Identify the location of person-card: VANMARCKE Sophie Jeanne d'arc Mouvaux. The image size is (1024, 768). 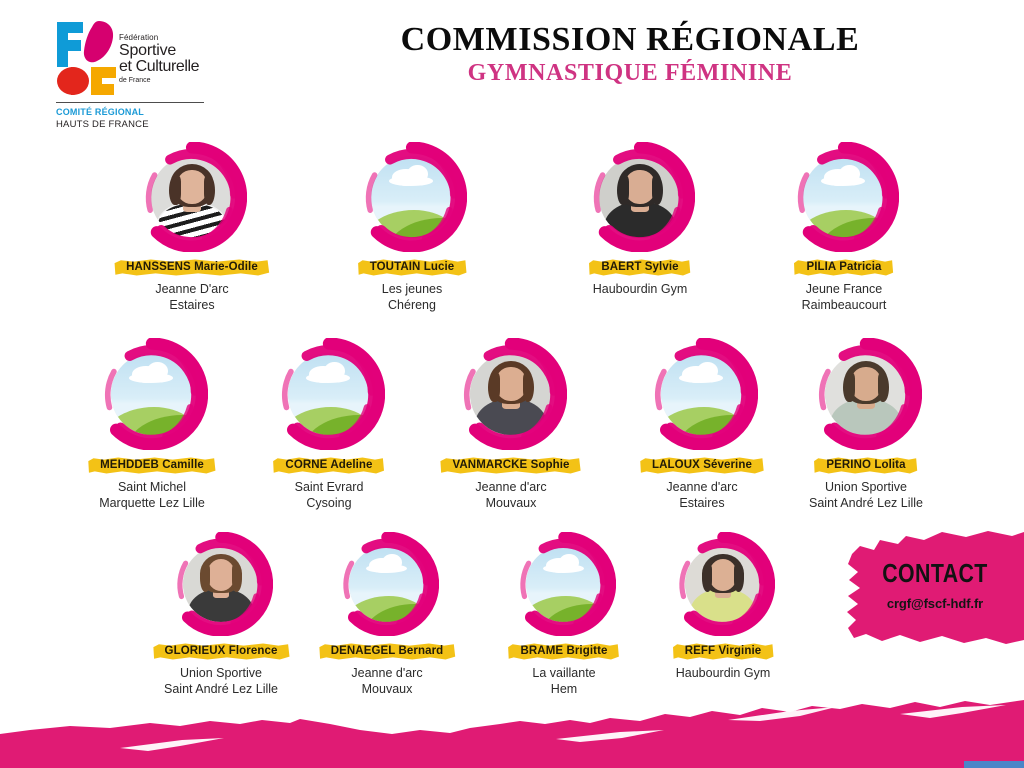
(511, 424).